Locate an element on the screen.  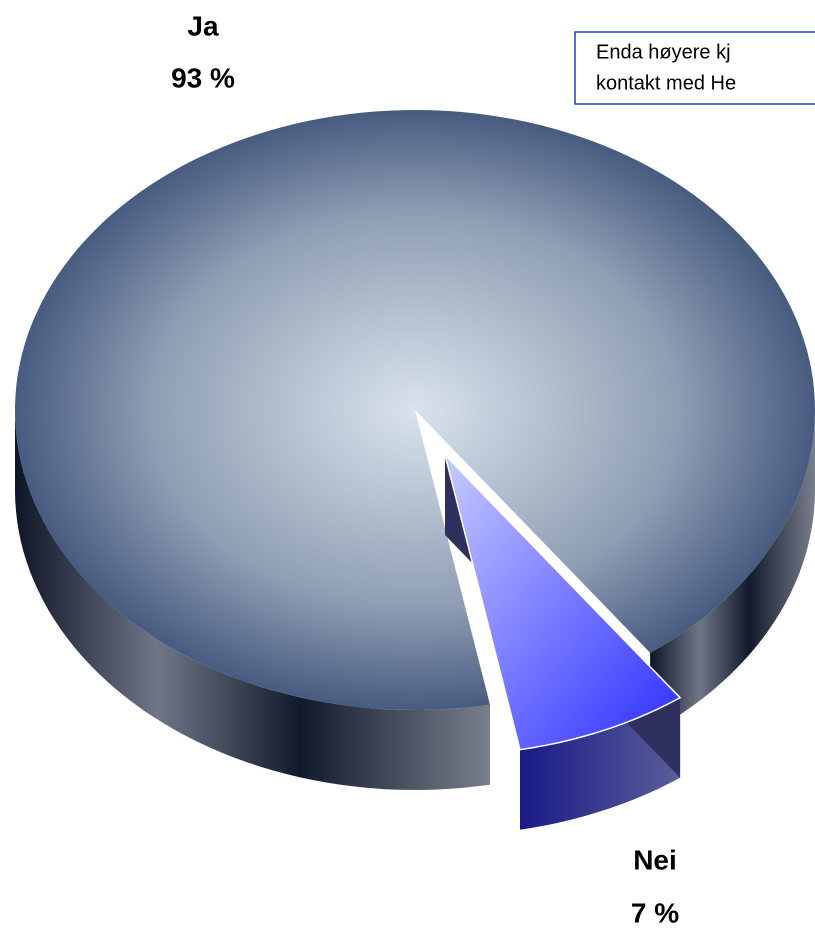
annotation-box is located at coordinates (694, 68).